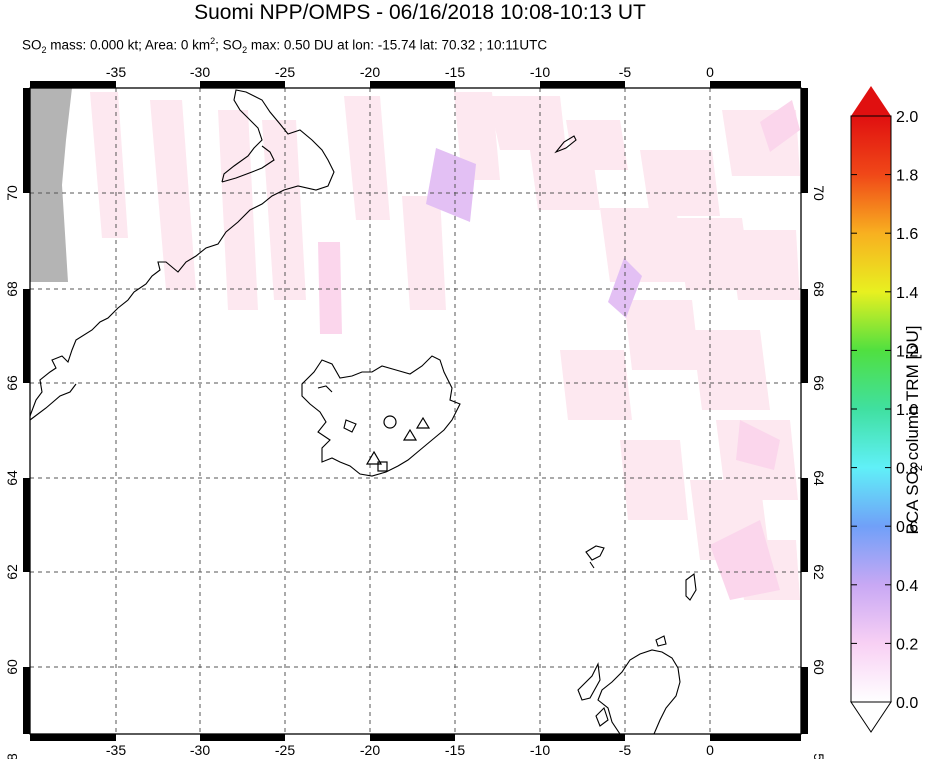 This screenshot has height=759, width=951. I want to click on lon-tick-label-bottom: -30, so click(200, 750).